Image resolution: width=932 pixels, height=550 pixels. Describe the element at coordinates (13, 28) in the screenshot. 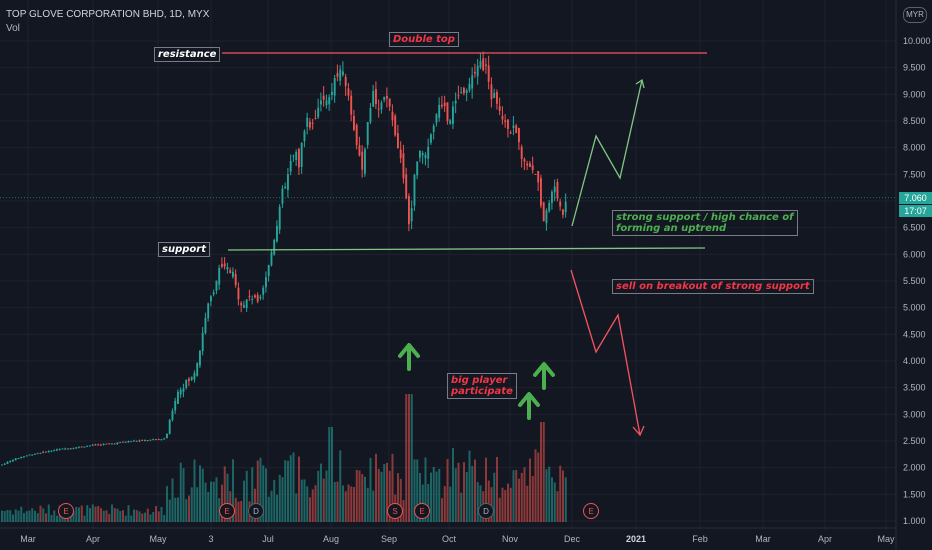

I see `volume-label: Vol` at that location.